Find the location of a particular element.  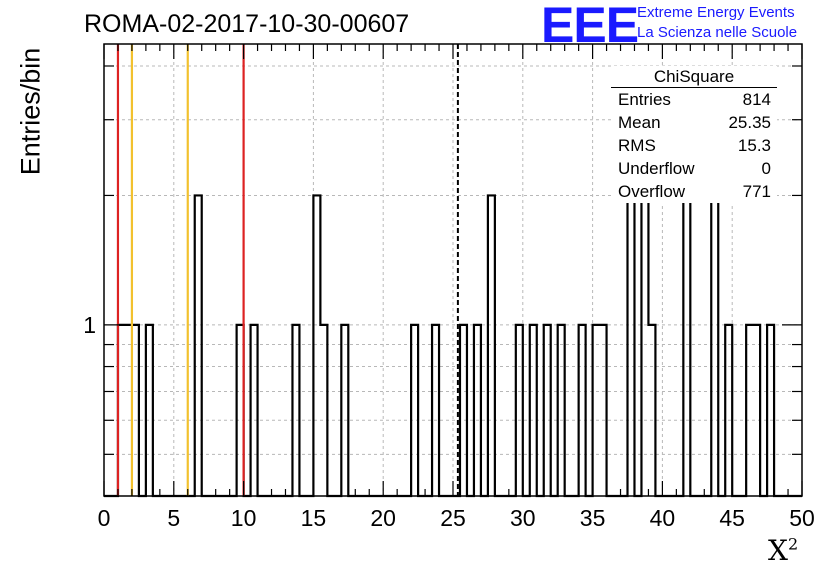

x-tick-label: 15 is located at coordinates (314, 518).